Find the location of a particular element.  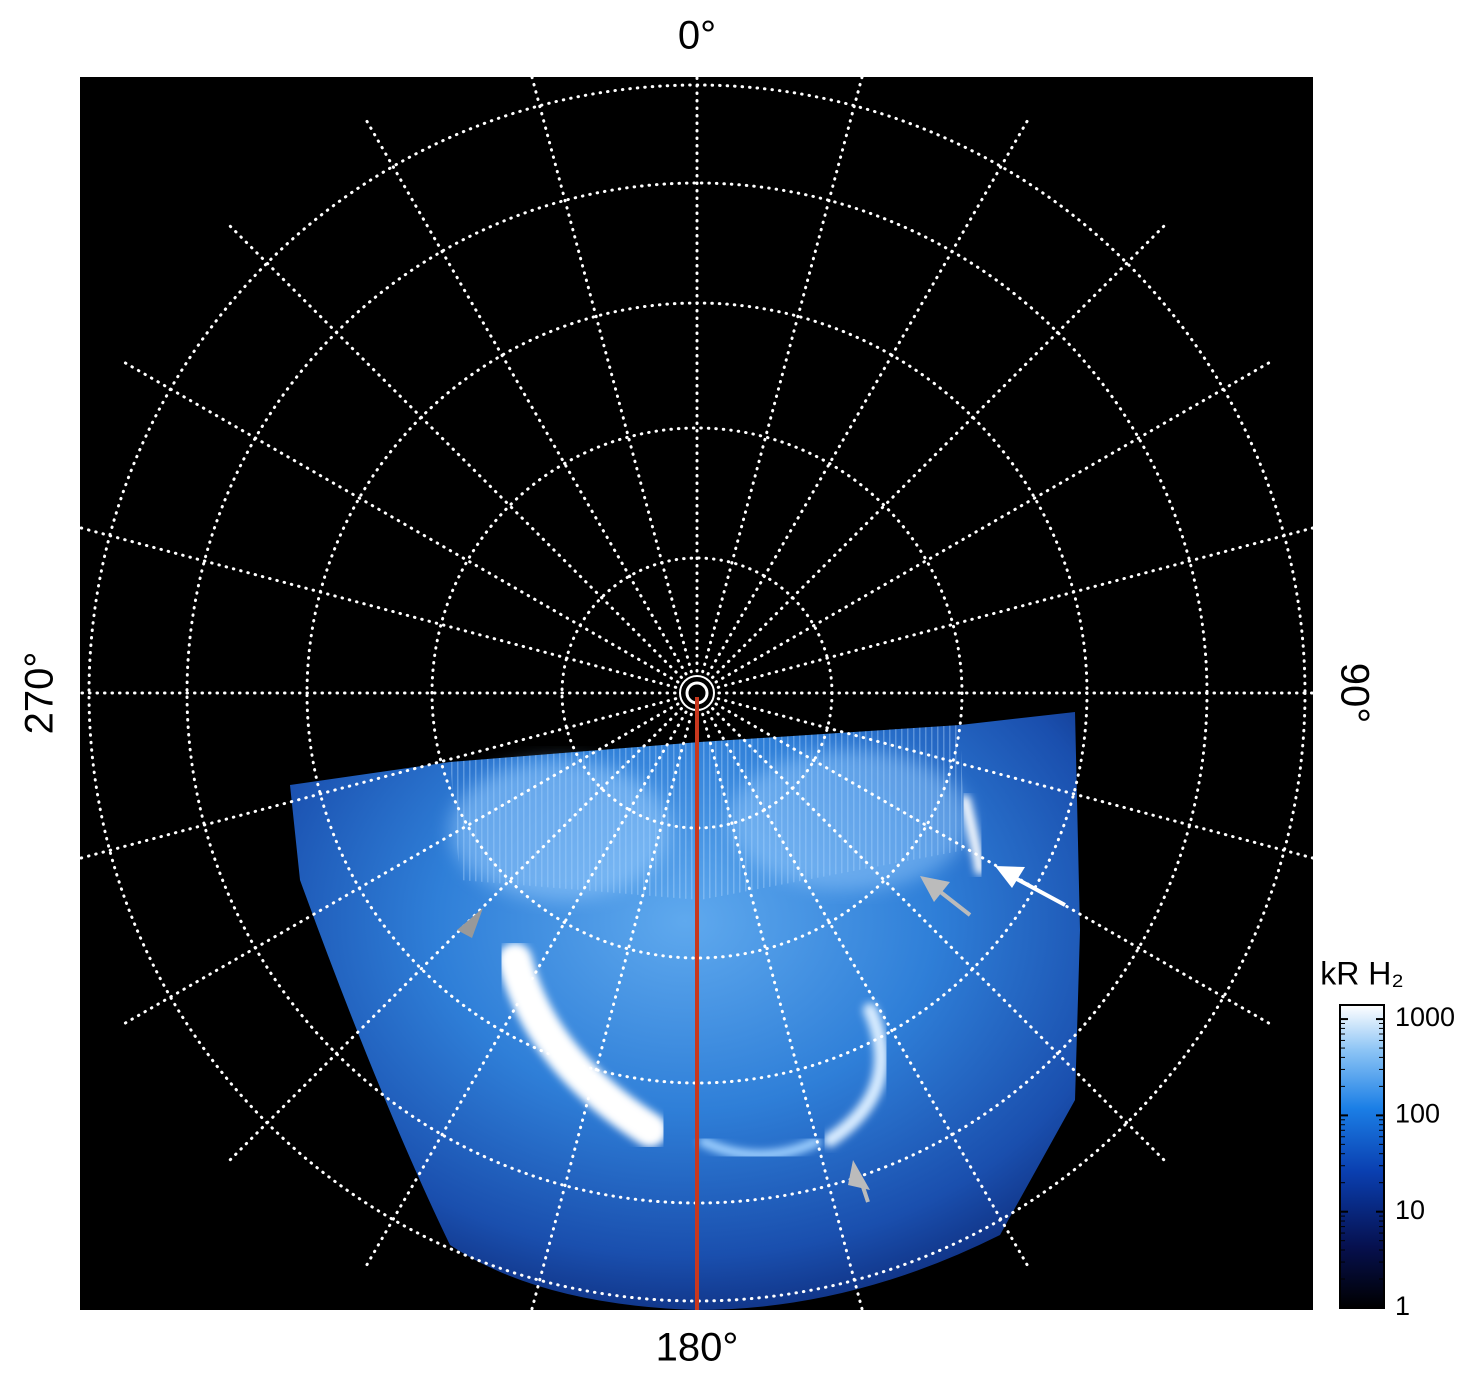

emission-spot is located at coordinates (972, 835).